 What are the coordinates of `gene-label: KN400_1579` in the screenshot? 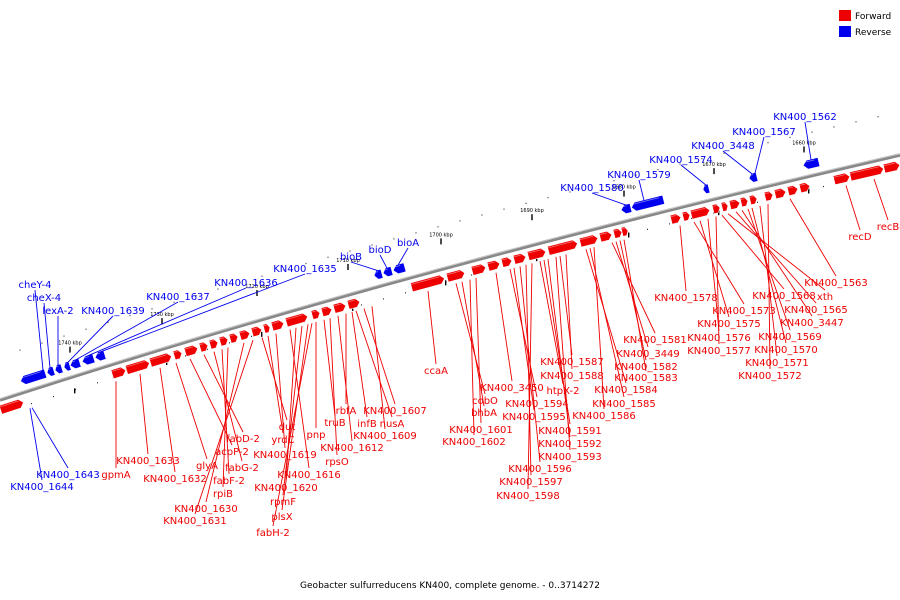 It's located at (639, 175).